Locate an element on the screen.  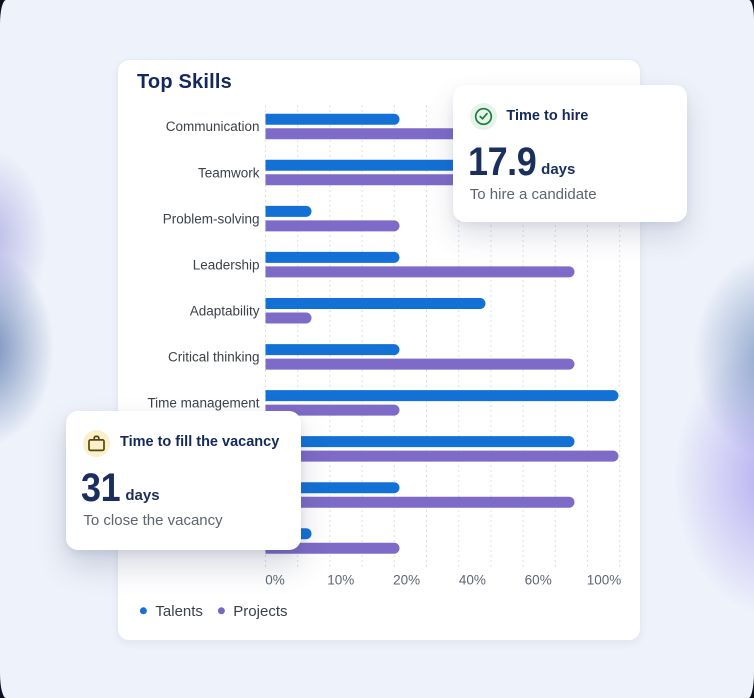
svg-text: Communication is located at coordinates (213, 126).